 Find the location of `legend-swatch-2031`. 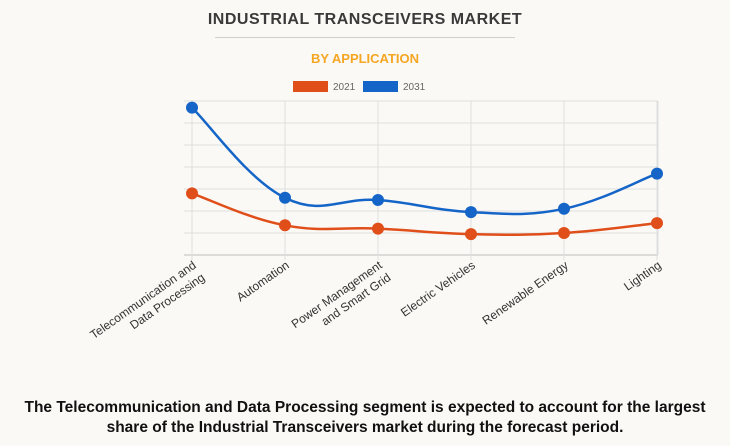

legend-swatch-2031 is located at coordinates (380, 86).